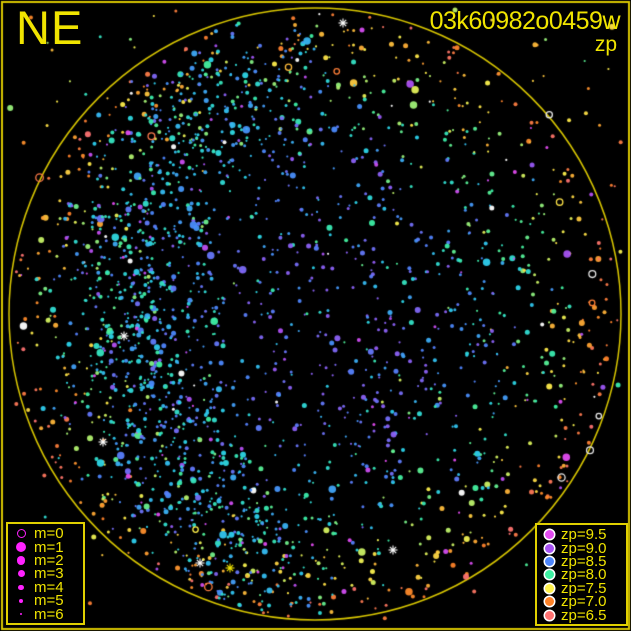 This screenshot has height=631, width=631. I want to click on legend-label: m=5, so click(49, 601).